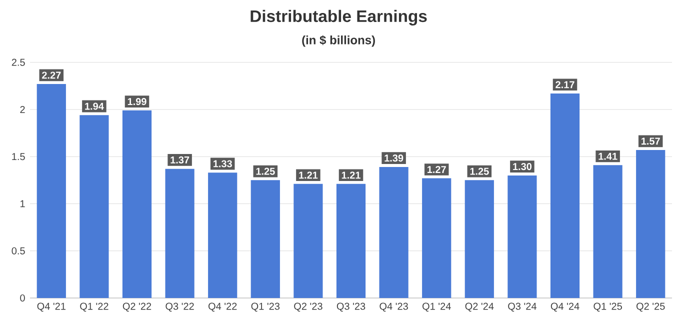  I want to click on x-tick-label: Q2 '24, so click(479, 307).